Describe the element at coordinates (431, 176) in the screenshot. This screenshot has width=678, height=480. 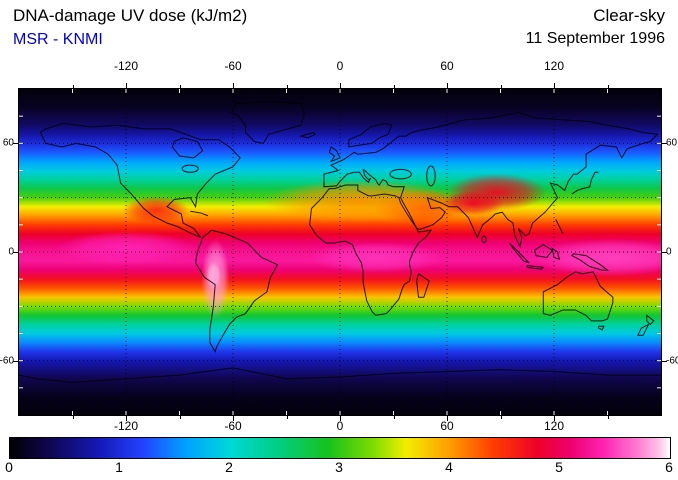
I see `caspian-sea-outline` at that location.